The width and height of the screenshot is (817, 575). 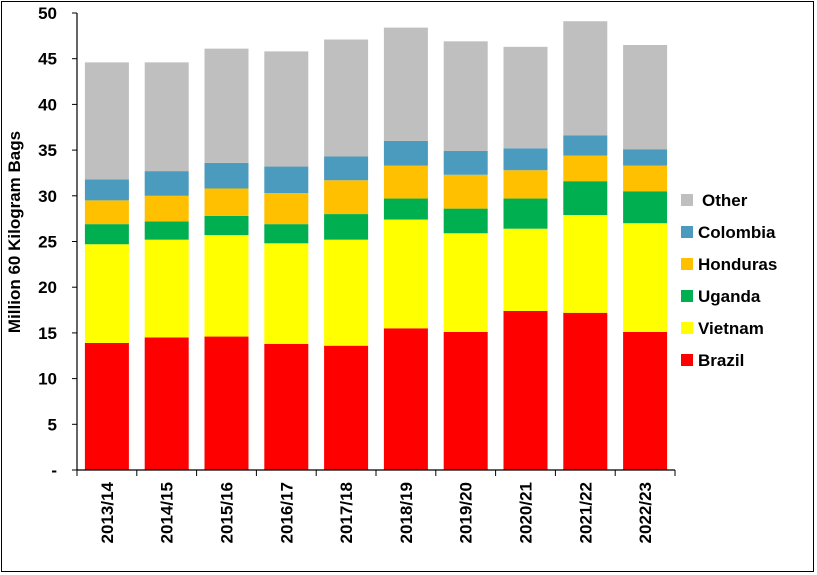 What do you see at coordinates (286, 512) in the screenshot?
I see `x-tick-label: 2016/17` at bounding box center [286, 512].